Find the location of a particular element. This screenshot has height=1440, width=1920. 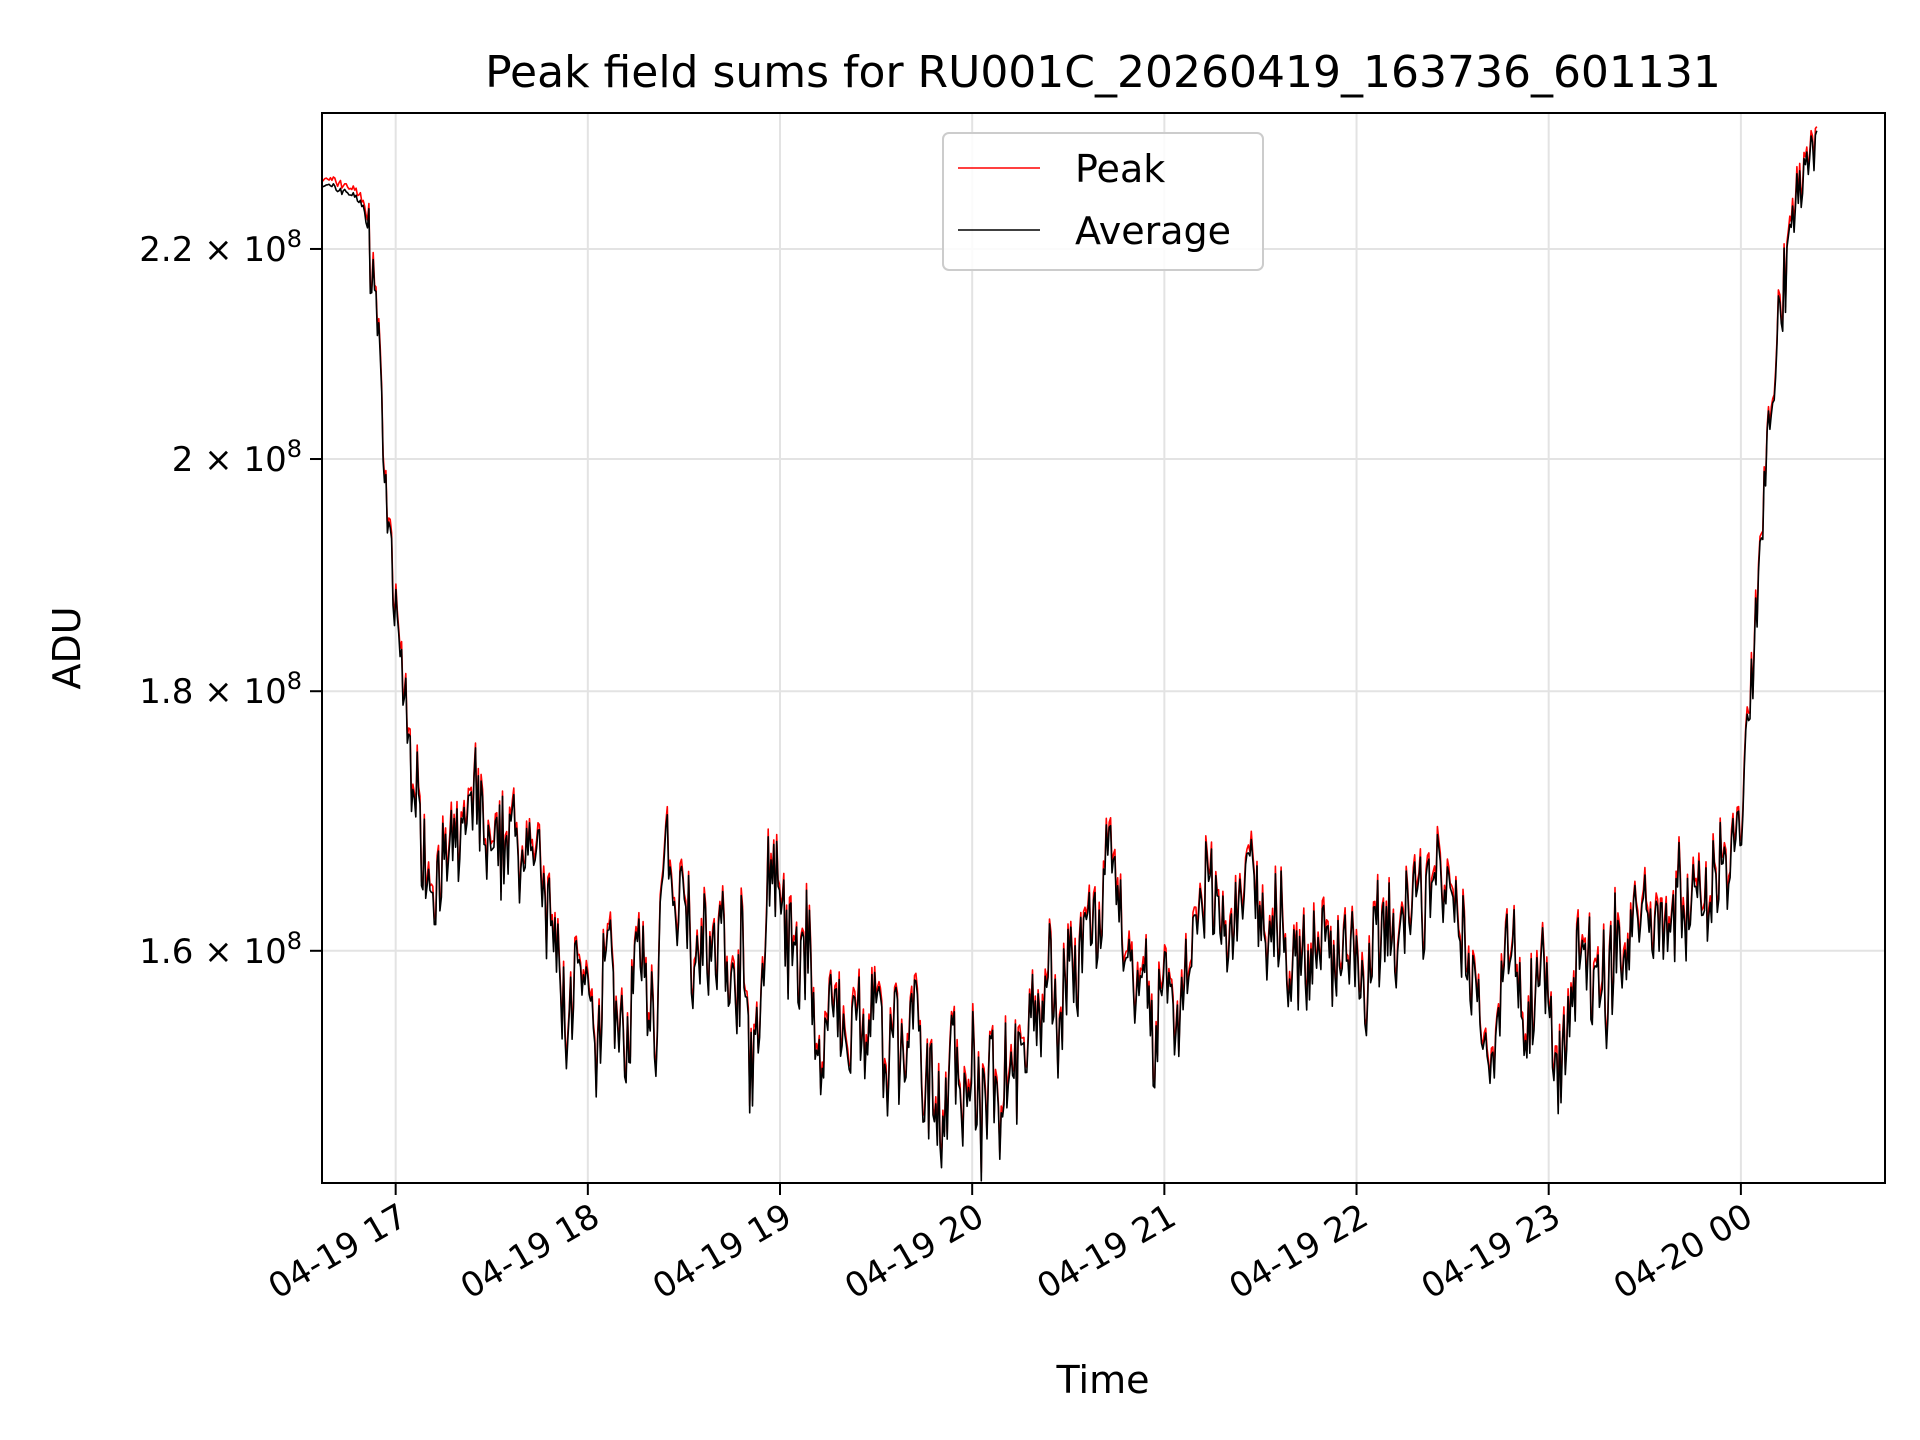

y-axis-ticks: 1.6 × 108 1.8 × 108 2 × 108 2.2 × 108 is located at coordinates (230, 598).